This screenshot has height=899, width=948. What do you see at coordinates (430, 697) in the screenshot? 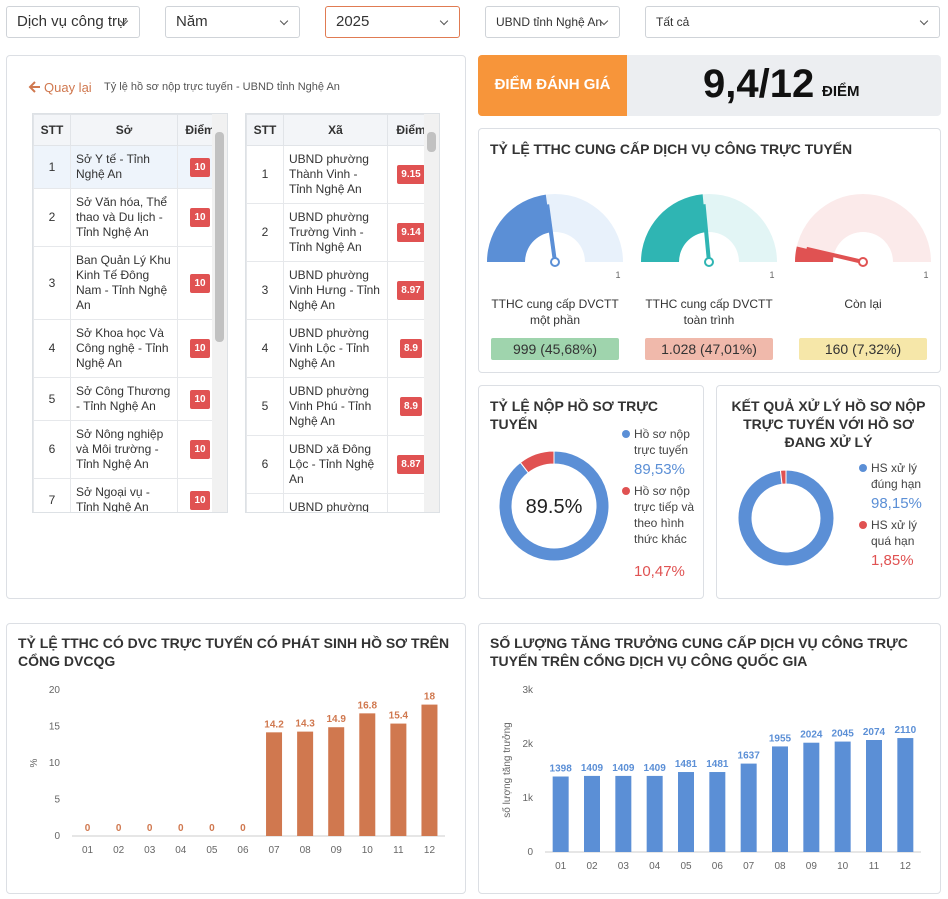
I see `value-label: 18` at bounding box center [430, 697].